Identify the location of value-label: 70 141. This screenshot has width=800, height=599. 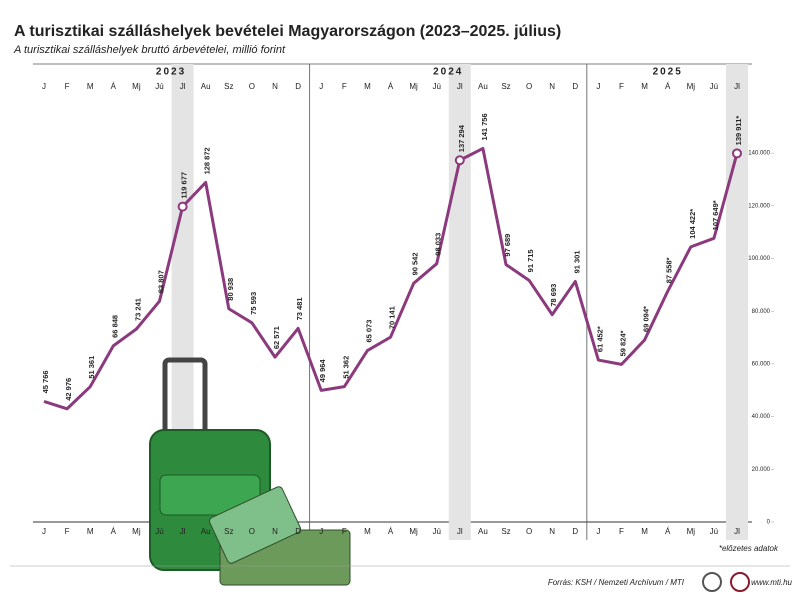
(391, 317).